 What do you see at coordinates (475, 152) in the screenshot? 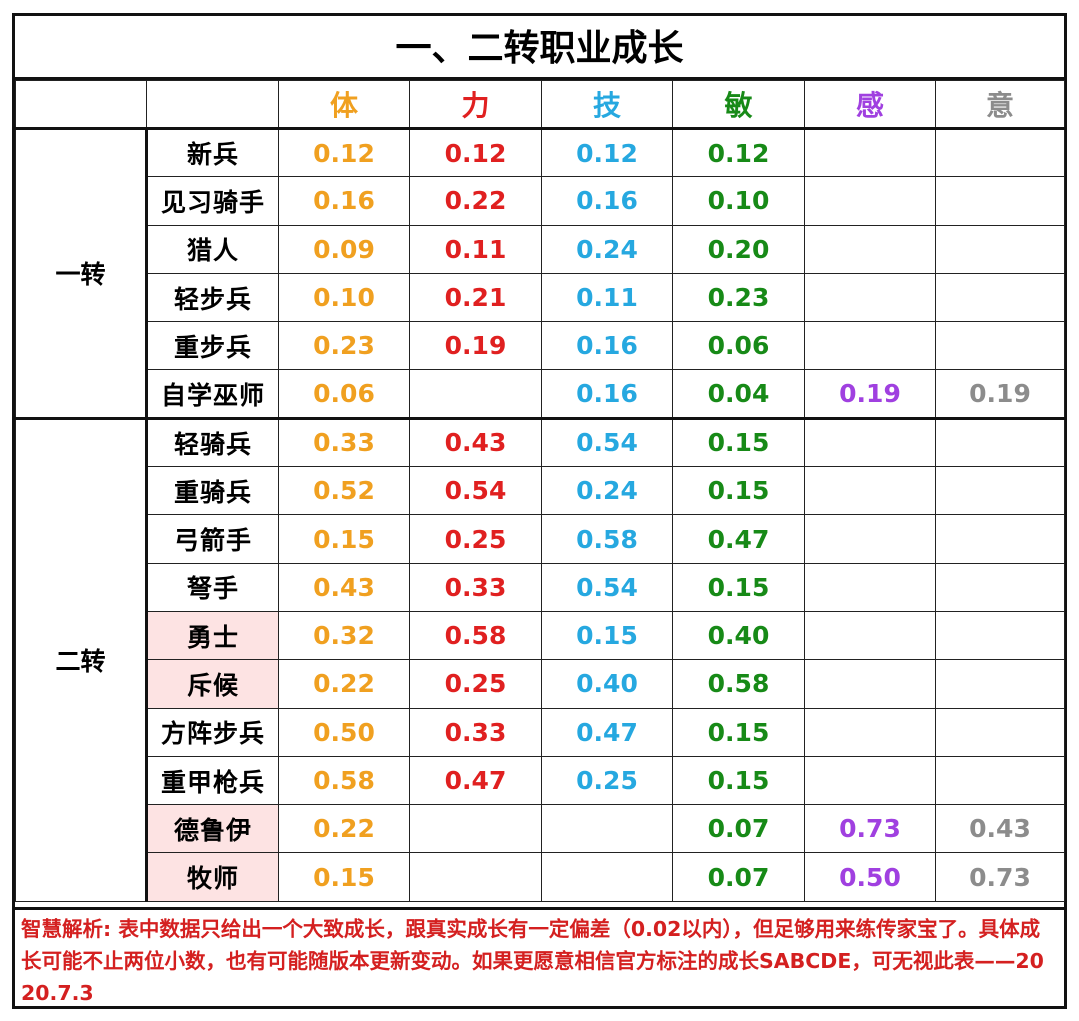
I see `stat-cell-2: 0.12` at bounding box center [475, 152].